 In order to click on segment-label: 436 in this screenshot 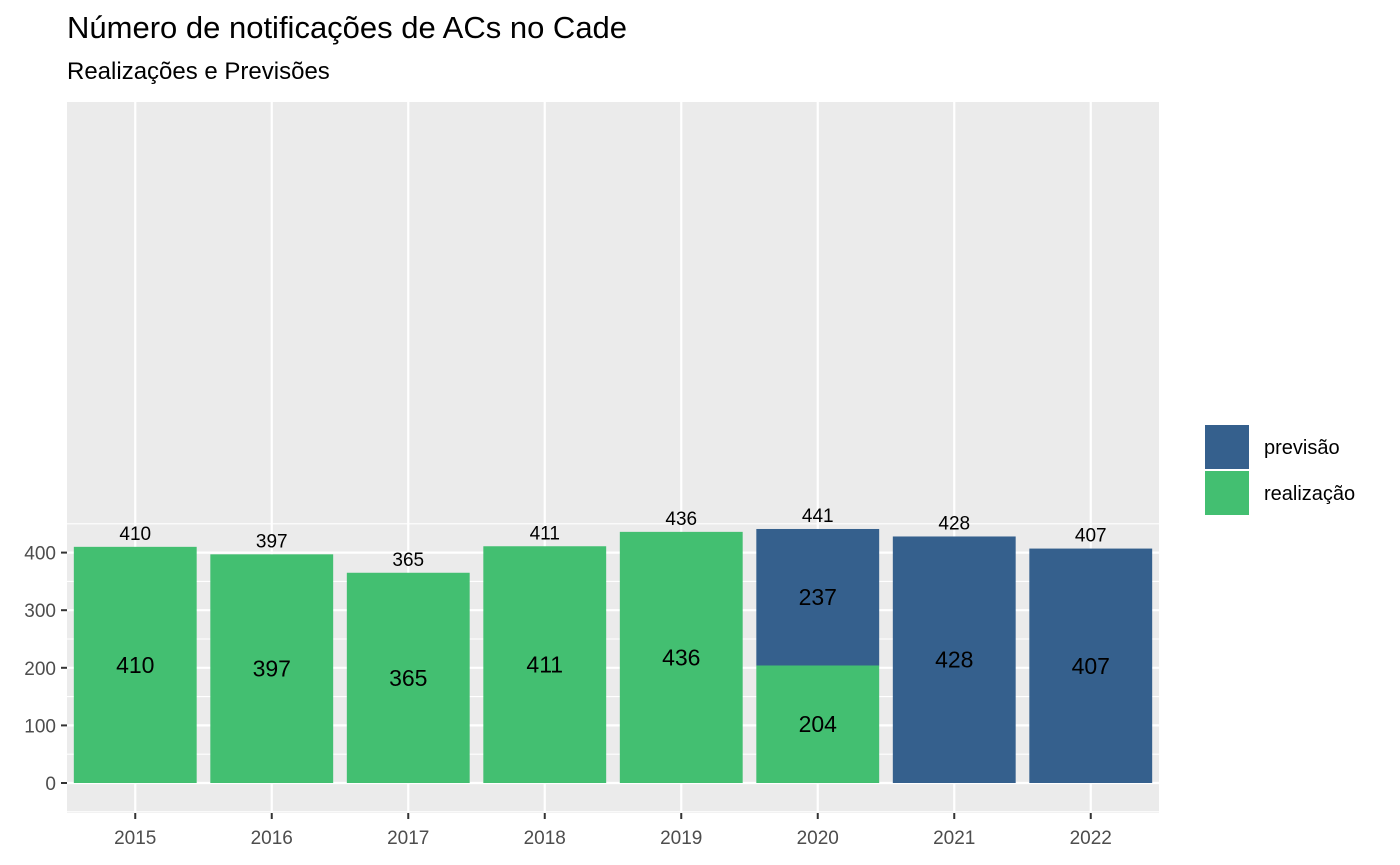, I will do `click(681, 657)`.